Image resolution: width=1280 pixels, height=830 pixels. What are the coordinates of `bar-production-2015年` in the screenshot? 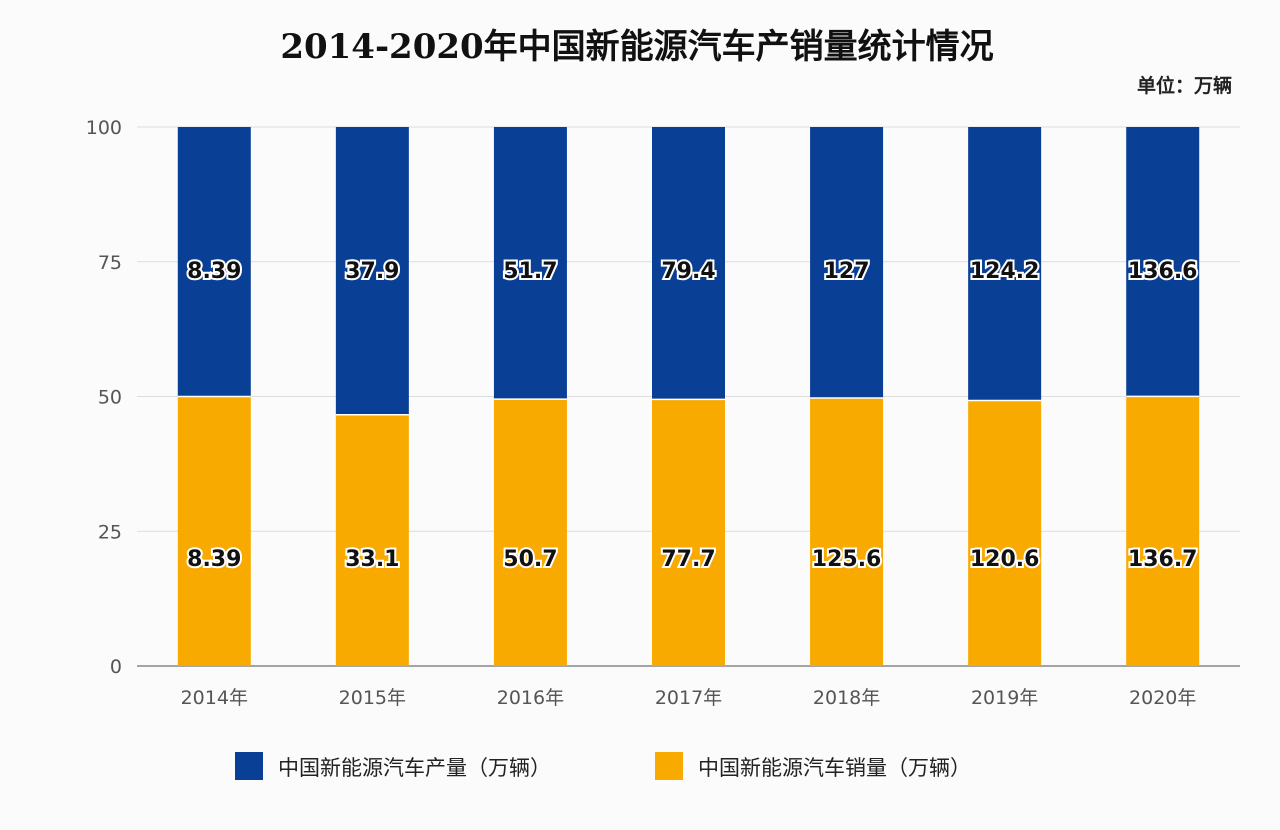 It's located at (372, 271).